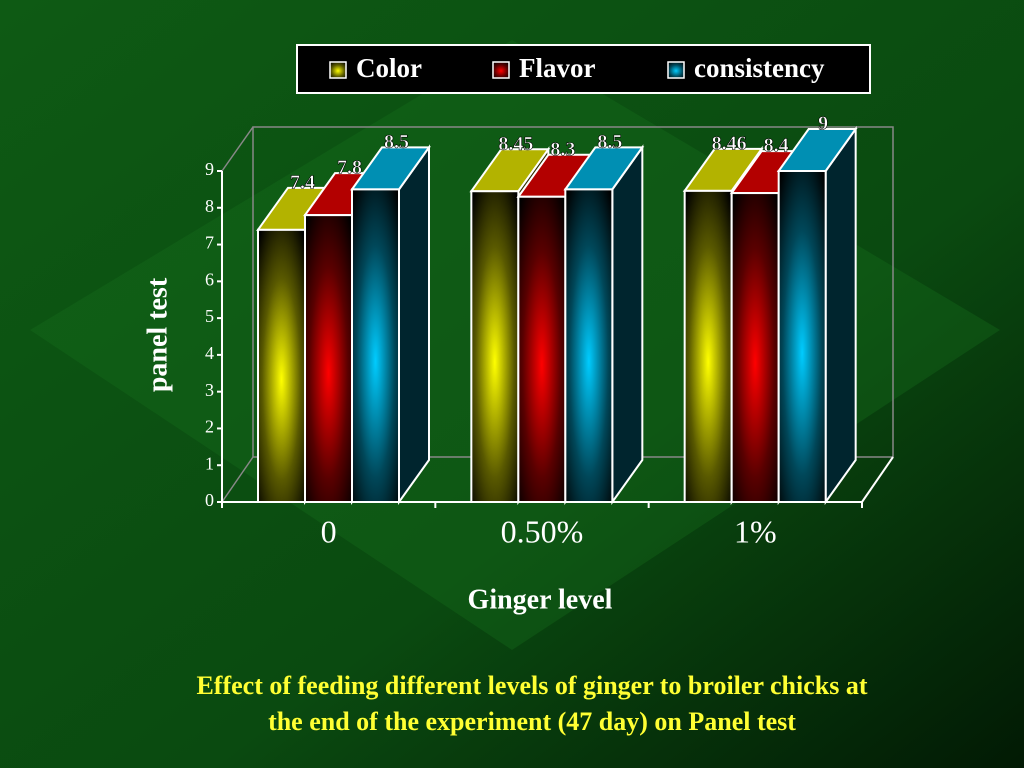 The image size is (1024, 768). What do you see at coordinates (209, 279) in the screenshot?
I see `y-tick-label: 6` at bounding box center [209, 279].